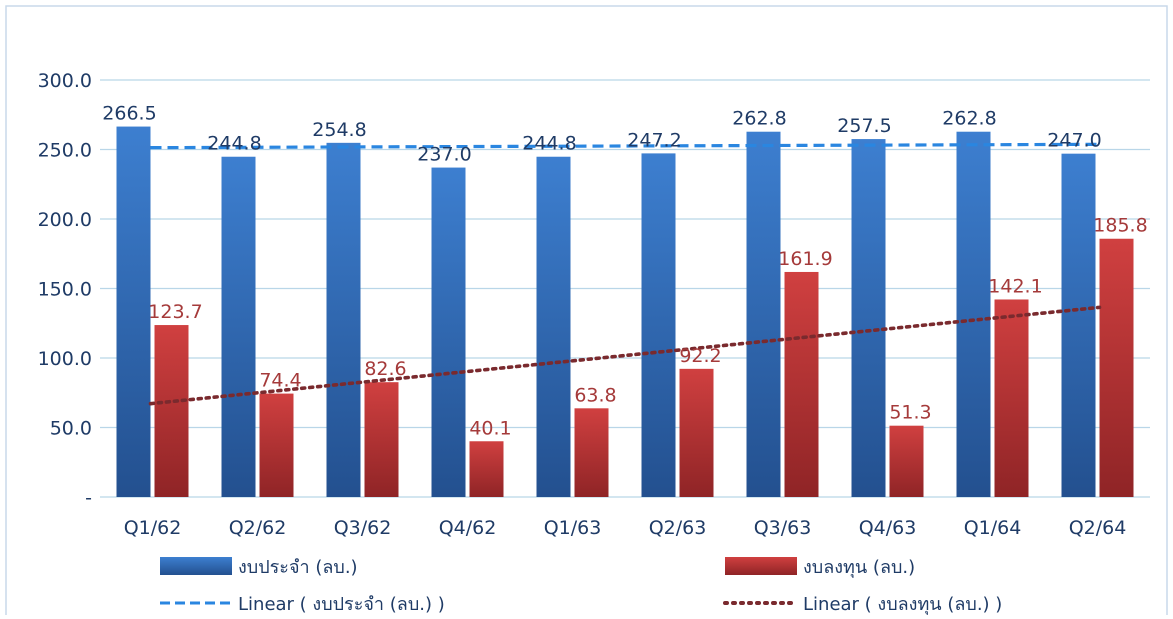 The image size is (1173, 619). Describe the element at coordinates (175, 312) in the screenshot. I see `data-label-ngob-longtun: 123.7` at that location.